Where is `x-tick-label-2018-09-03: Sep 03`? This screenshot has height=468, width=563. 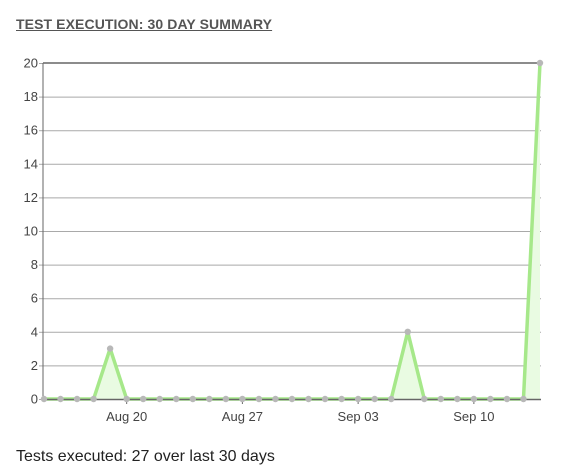
x-tick-label-2018-09-03: Sep 03 is located at coordinates (358, 416).